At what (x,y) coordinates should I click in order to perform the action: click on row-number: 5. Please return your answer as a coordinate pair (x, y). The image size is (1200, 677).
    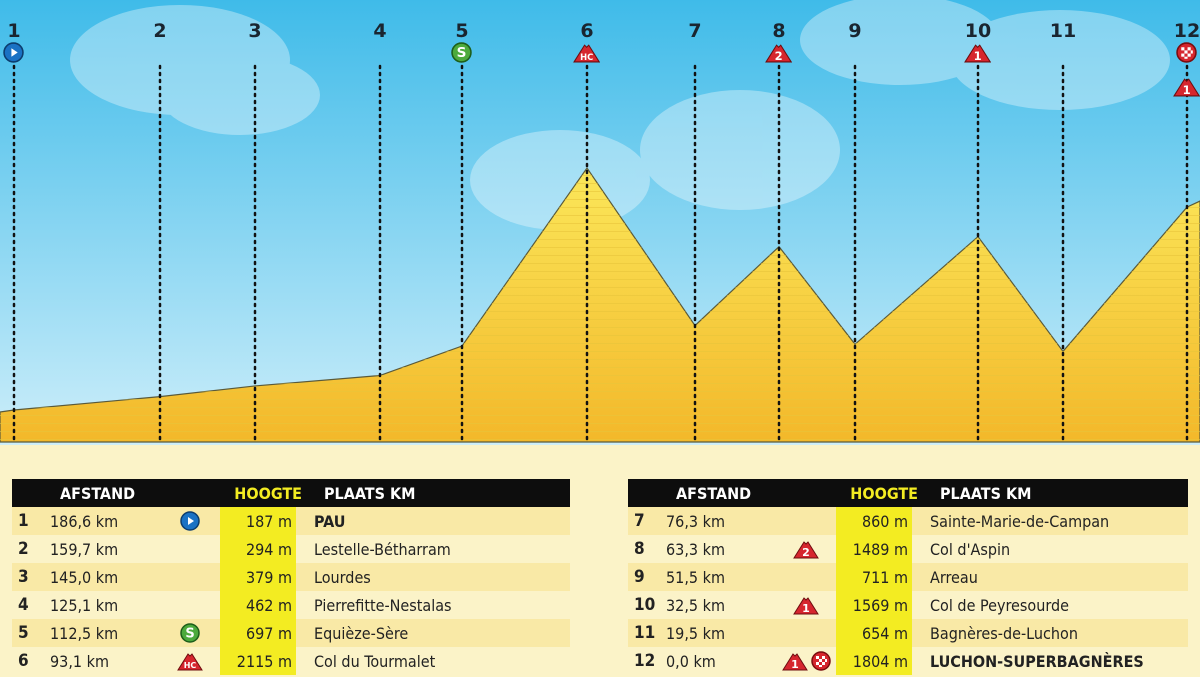
    Looking at the image, I should click on (23, 633).